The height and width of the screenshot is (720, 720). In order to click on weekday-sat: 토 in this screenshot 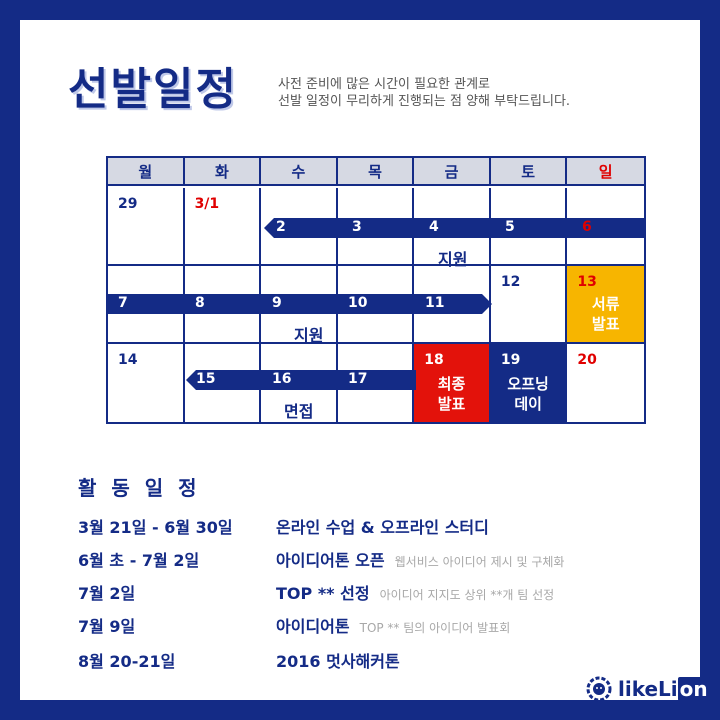, I will do `click(529, 172)`.